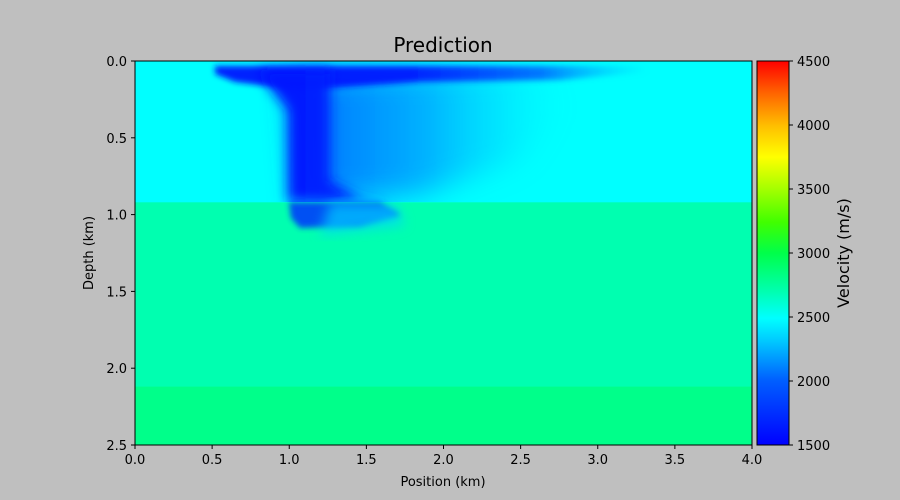  What do you see at coordinates (752, 460) in the screenshot?
I see `x-tick-label: 4.0` at bounding box center [752, 460].